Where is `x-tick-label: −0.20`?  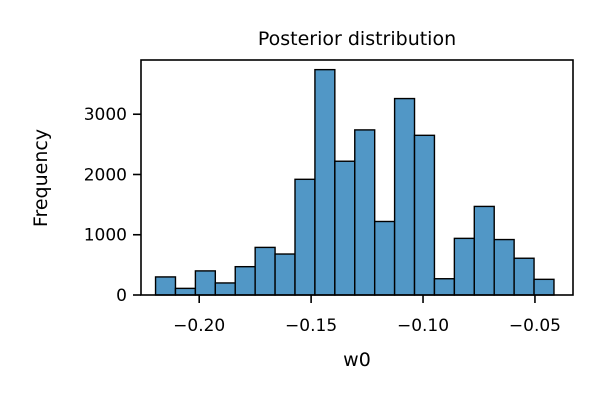 x-tick-label: −0.20 is located at coordinates (199, 326).